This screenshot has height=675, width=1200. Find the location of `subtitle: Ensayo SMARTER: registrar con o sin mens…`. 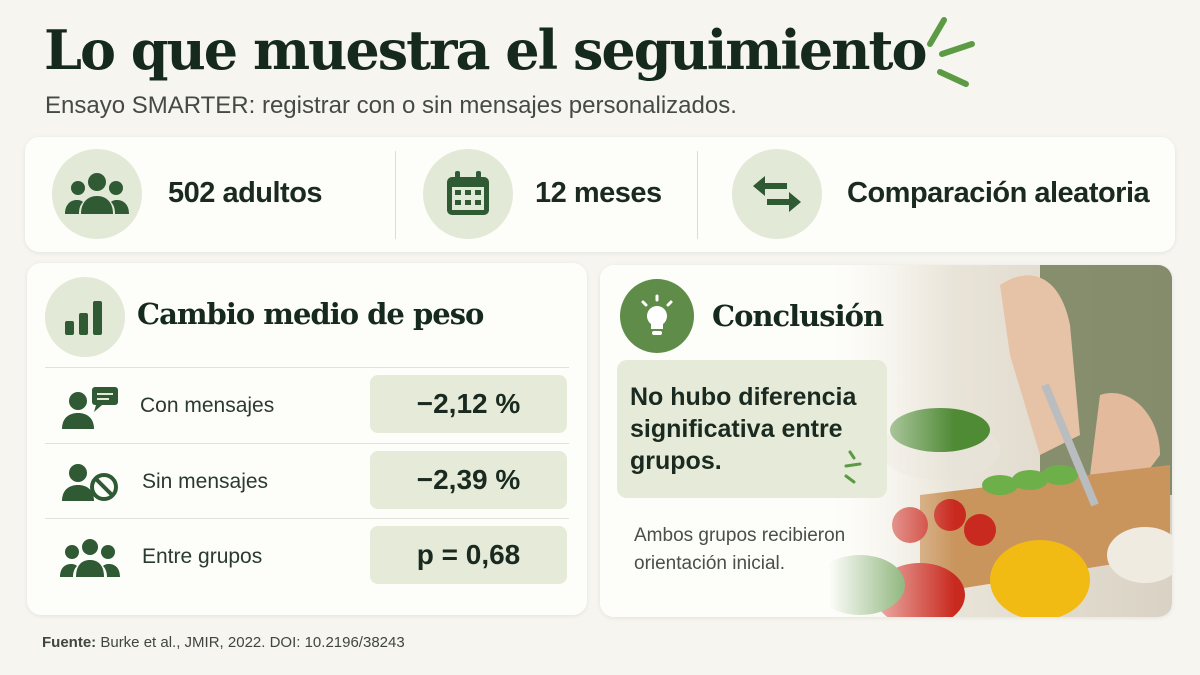

subtitle: Ensayo SMARTER: registrar con o sin mens… is located at coordinates (391, 105).